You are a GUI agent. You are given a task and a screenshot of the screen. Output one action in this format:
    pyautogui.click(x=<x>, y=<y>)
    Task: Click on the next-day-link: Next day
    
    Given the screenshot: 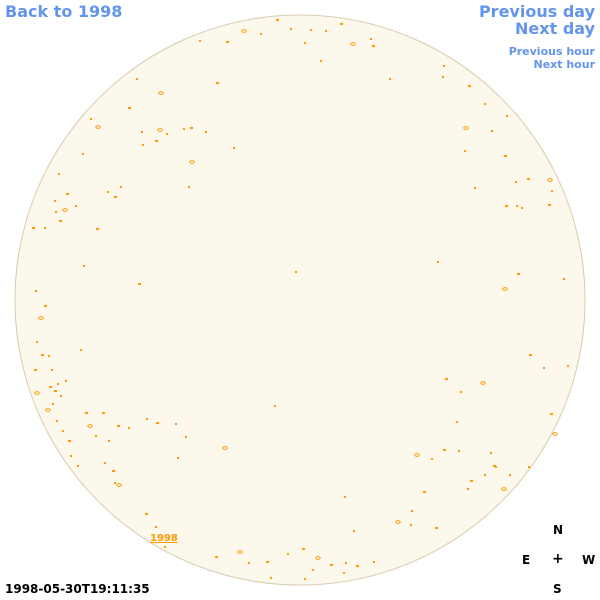 What is the action you would take?
    pyautogui.click(x=555, y=28)
    